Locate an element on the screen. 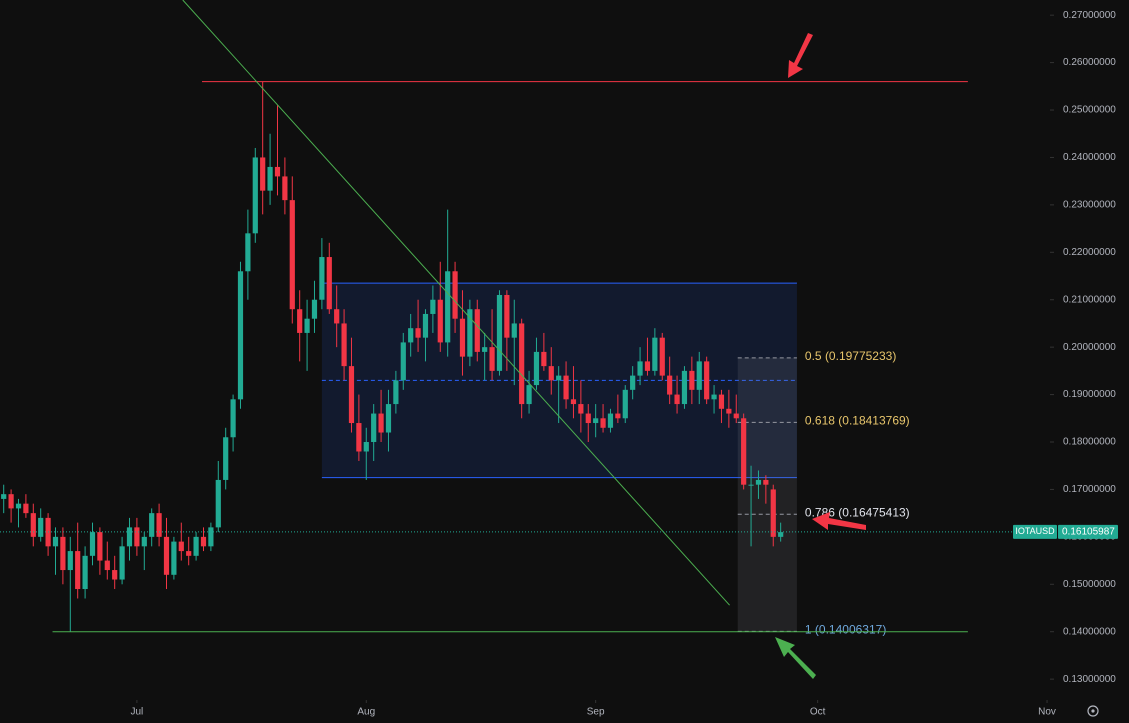 The height and width of the screenshot is (723, 1129). red-arrow-top is located at coordinates (800, 55).